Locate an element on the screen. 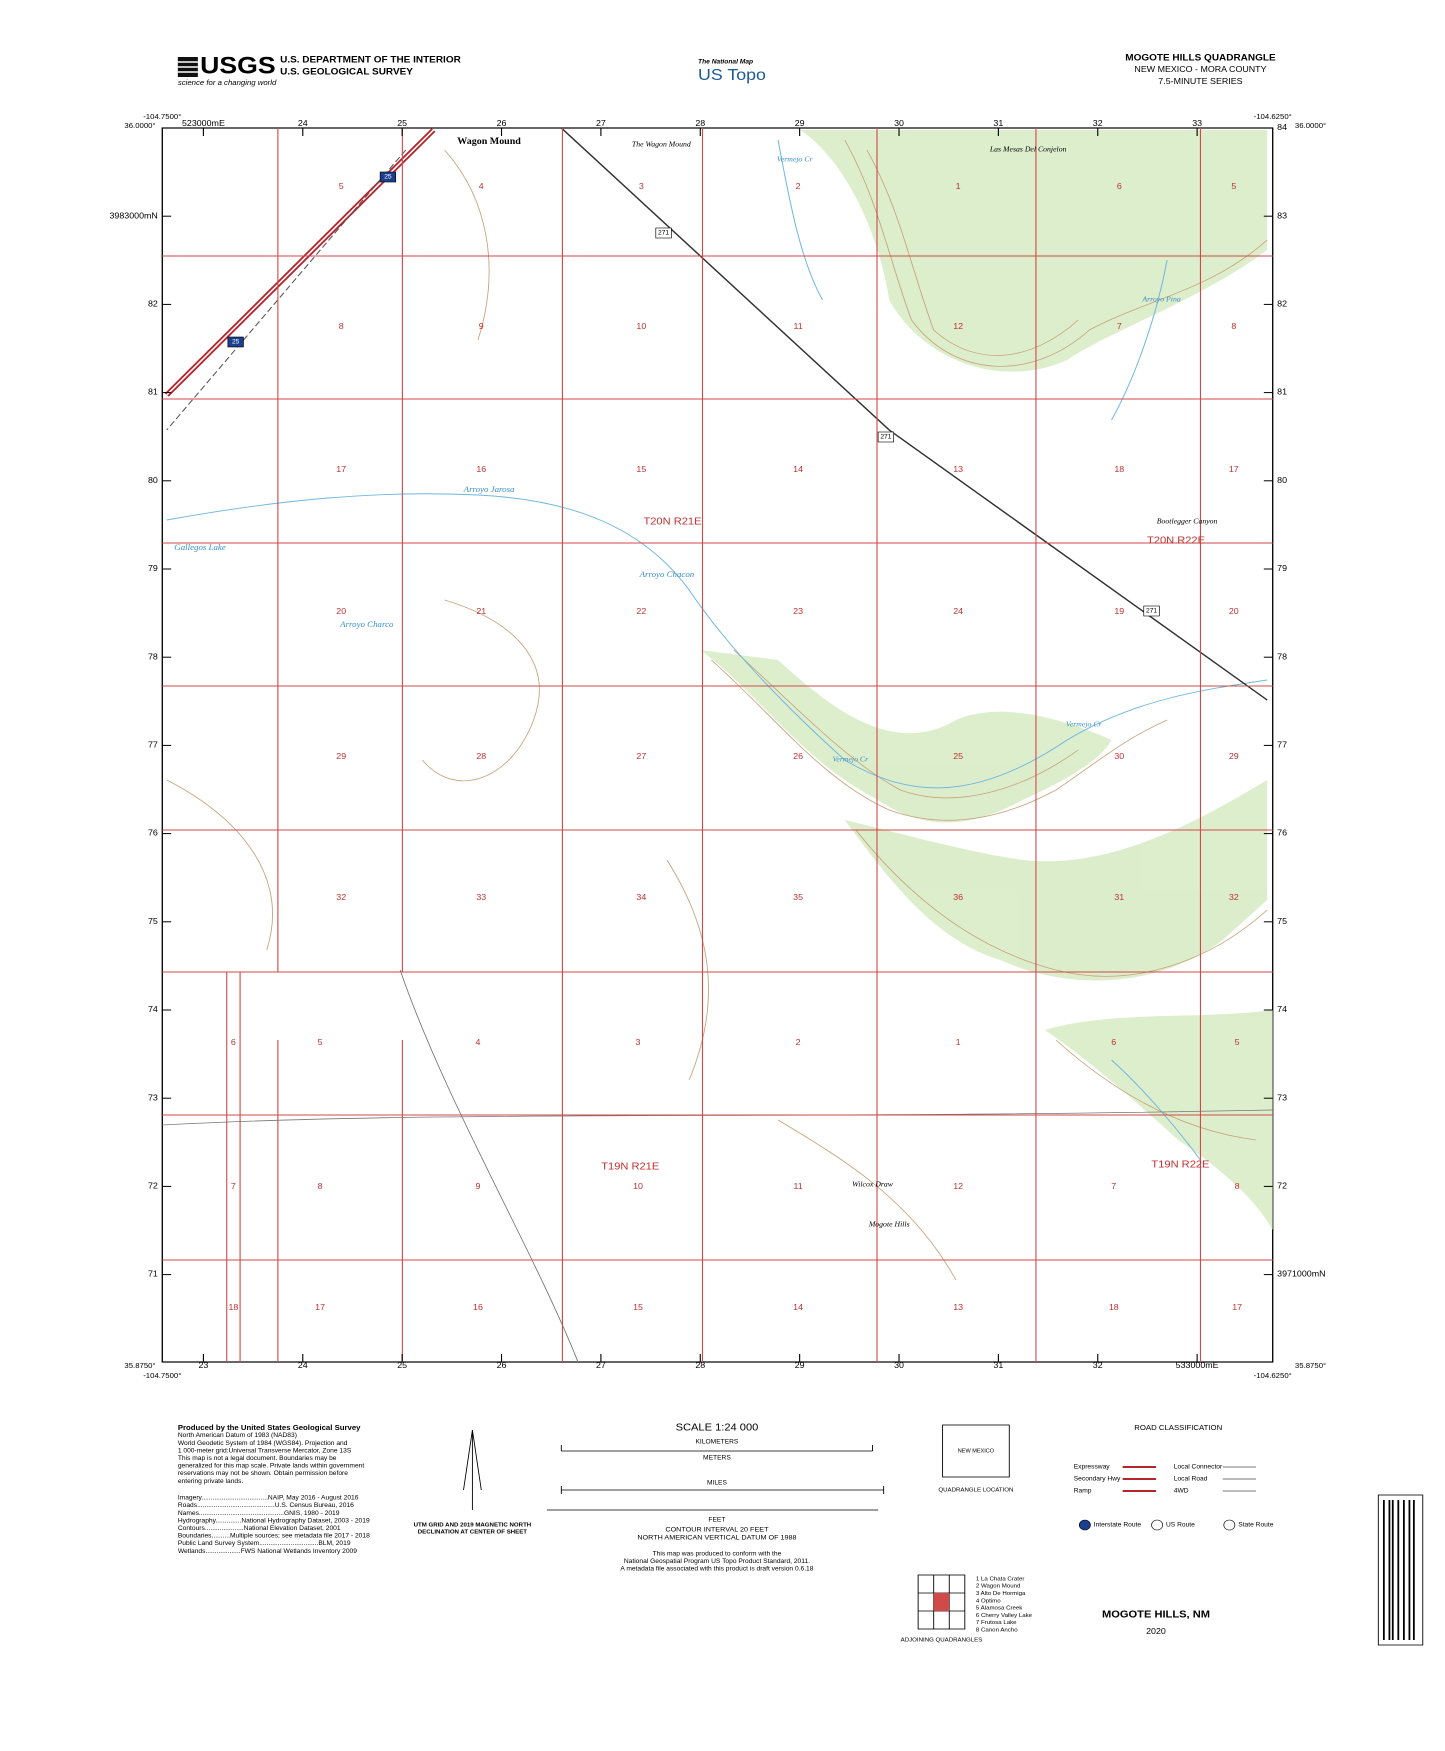 This screenshot has width=1445, height=1751. road-legend-item: Local Road is located at coordinates (1191, 1479).